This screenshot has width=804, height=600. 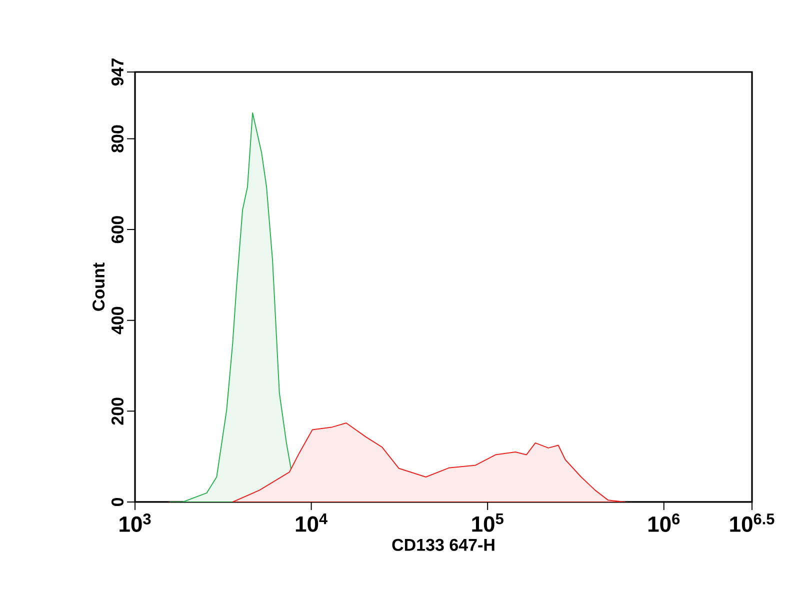 What do you see at coordinates (117, 502) in the screenshot?
I see `y-tick-label: 0` at bounding box center [117, 502].